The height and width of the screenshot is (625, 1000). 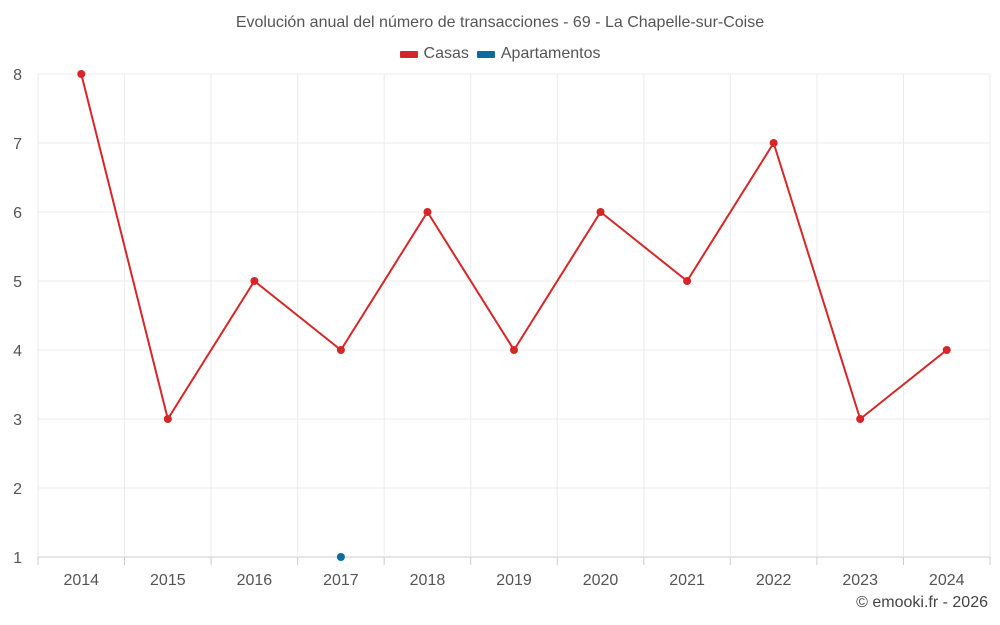 What do you see at coordinates (947, 580) in the screenshot?
I see `x-tick-label: 2024` at bounding box center [947, 580].